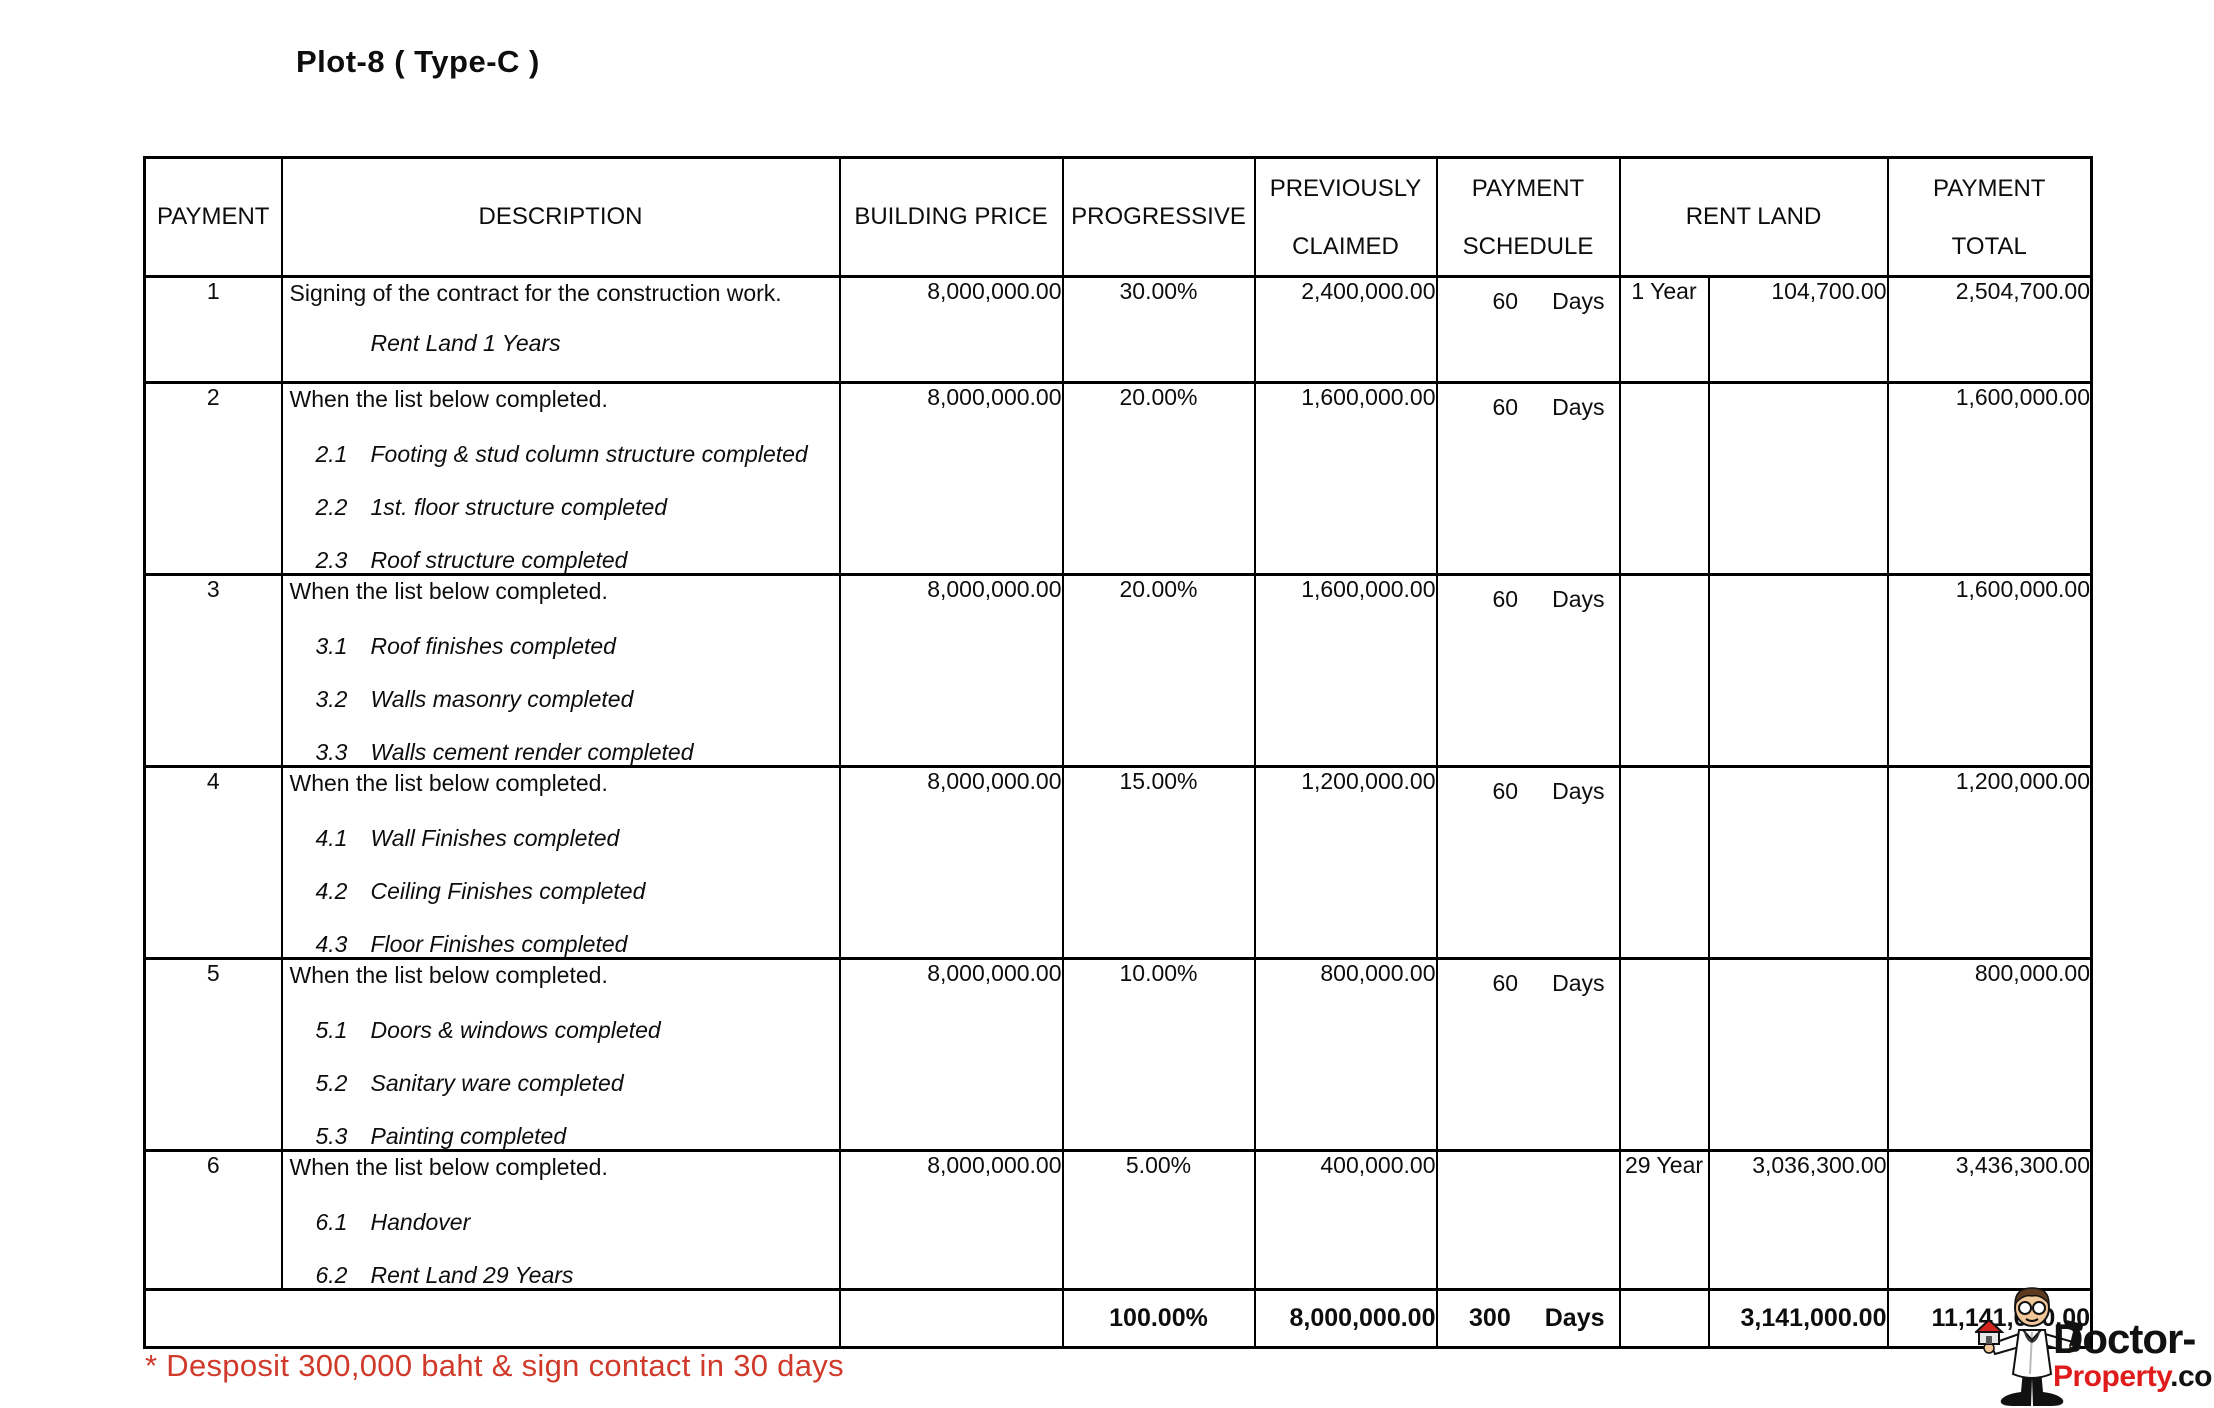  I want to click on progressive-cell: 5.00%, so click(1158, 1220).